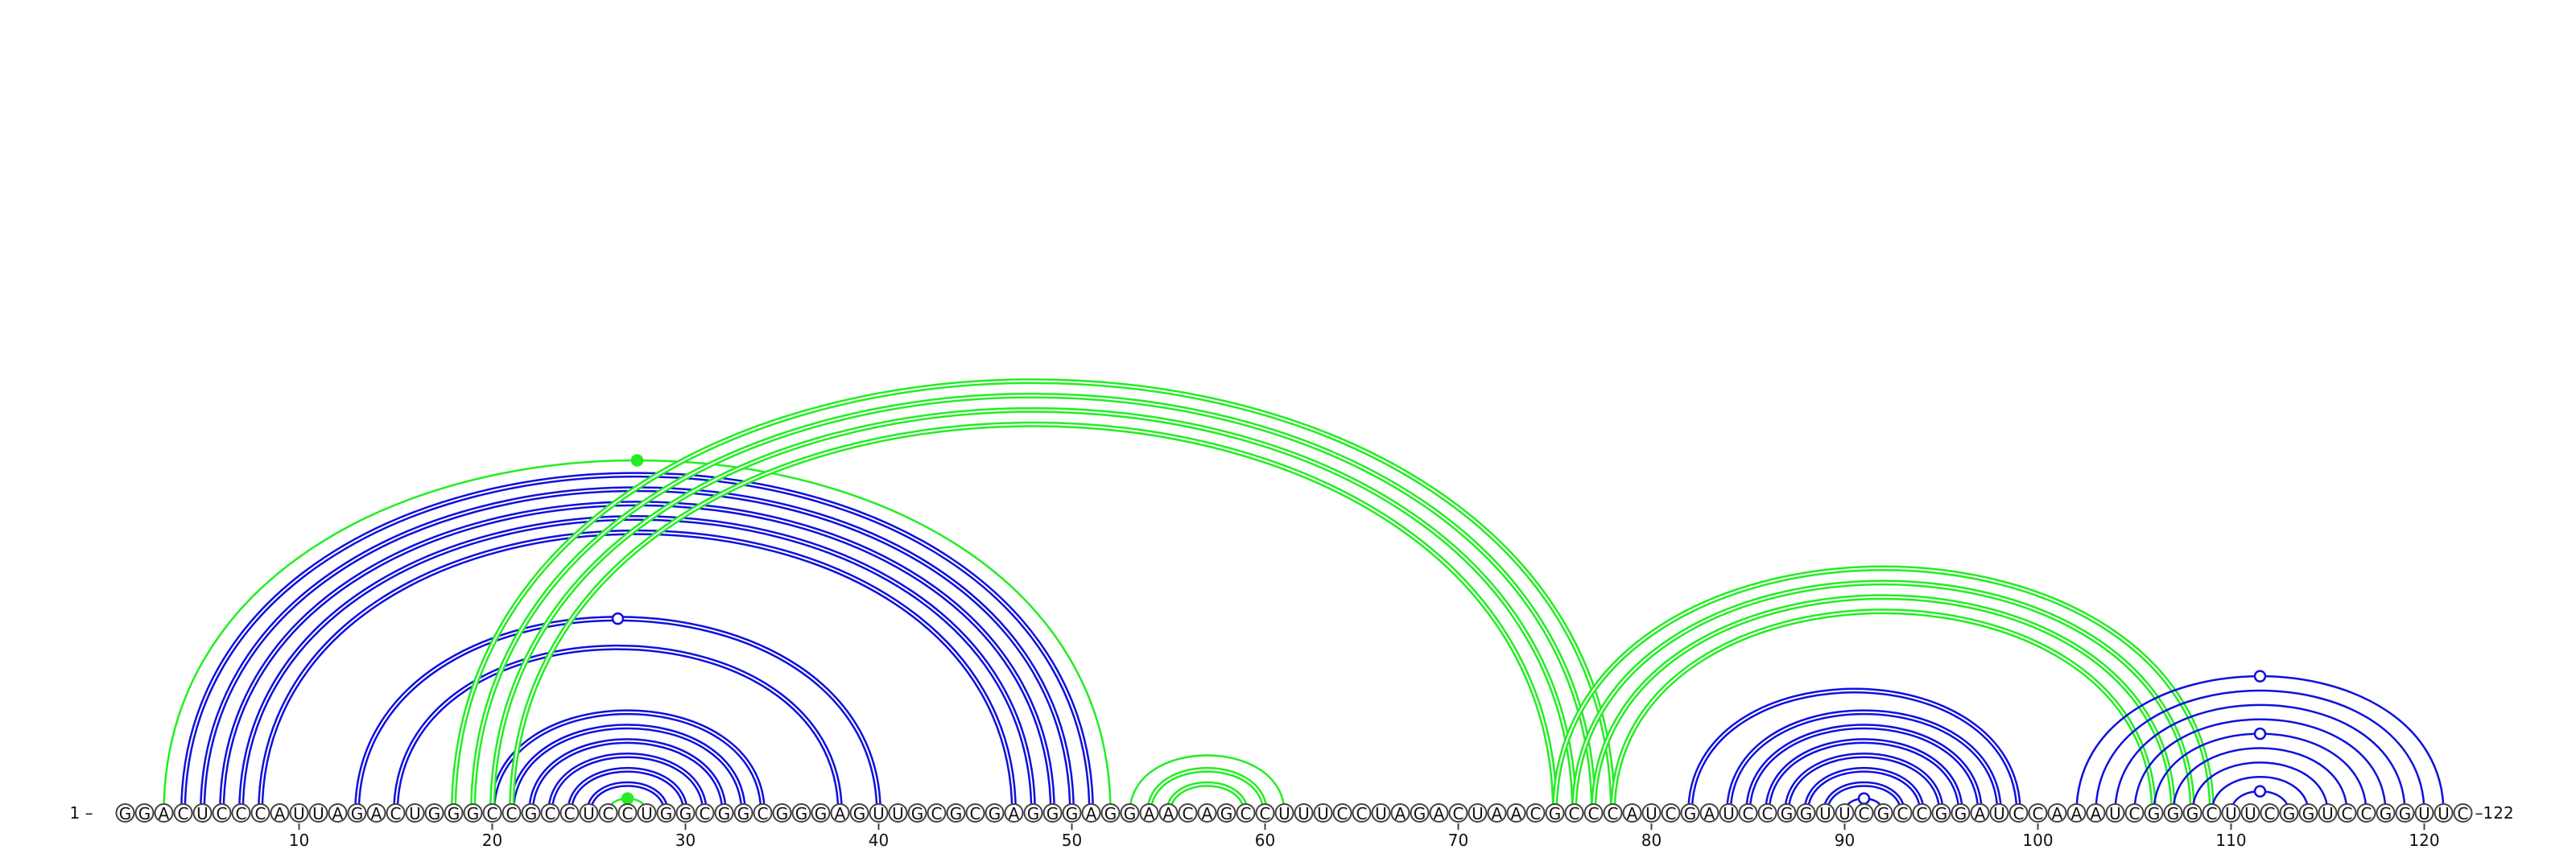  I want to click on nucleotide-51: A, so click(1091, 813).